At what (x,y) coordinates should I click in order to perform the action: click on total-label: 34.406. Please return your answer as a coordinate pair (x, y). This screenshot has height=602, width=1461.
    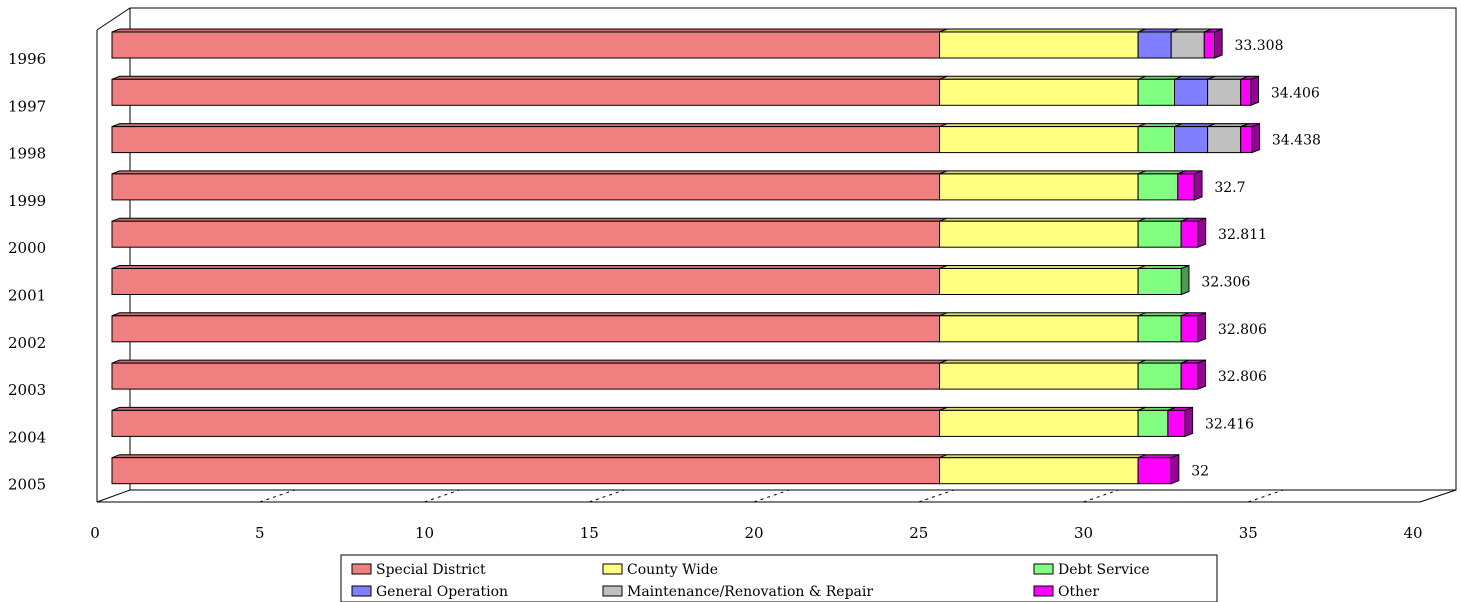
    Looking at the image, I should click on (1295, 93).